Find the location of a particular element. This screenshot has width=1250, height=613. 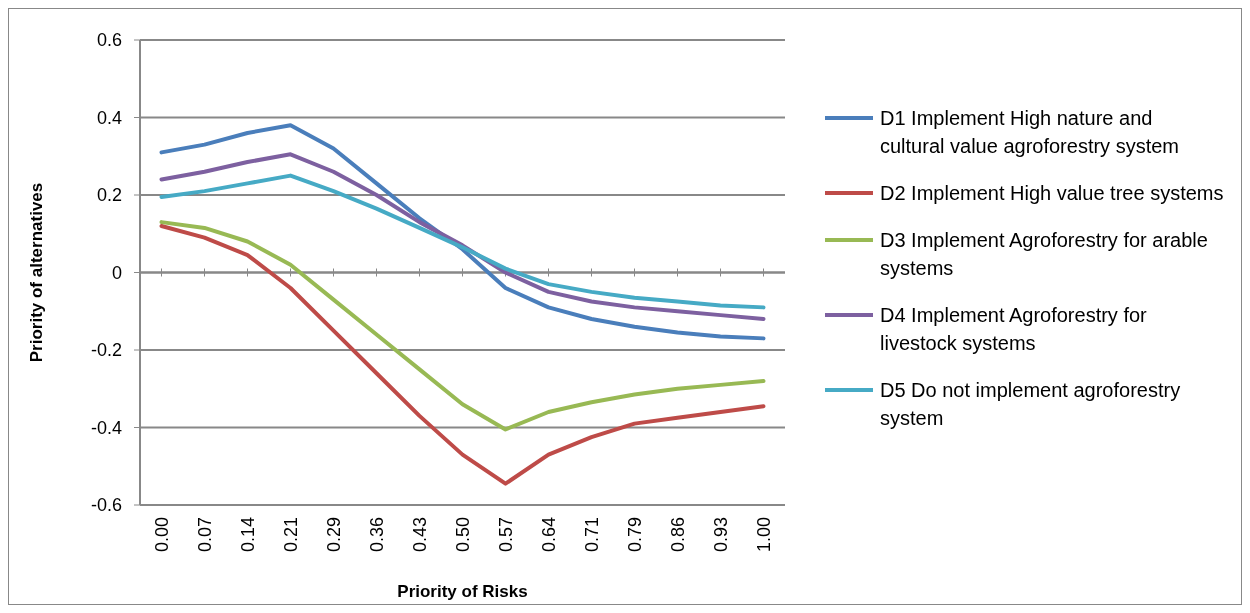

x-tick-label: 0.86 is located at coordinates (677, 535).